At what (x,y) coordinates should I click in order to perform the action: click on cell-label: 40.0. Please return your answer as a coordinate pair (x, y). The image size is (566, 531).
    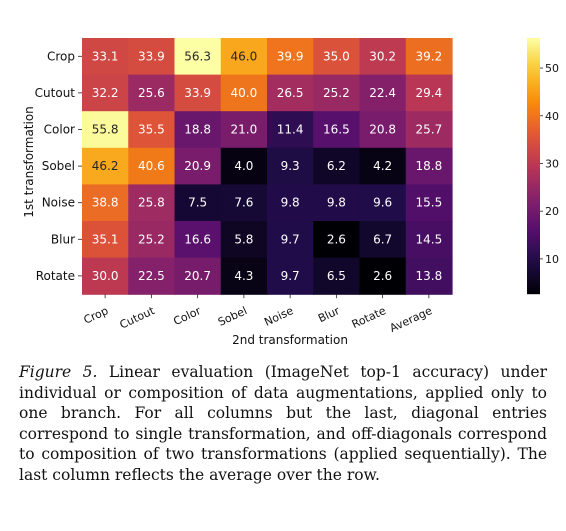
    Looking at the image, I should click on (244, 93).